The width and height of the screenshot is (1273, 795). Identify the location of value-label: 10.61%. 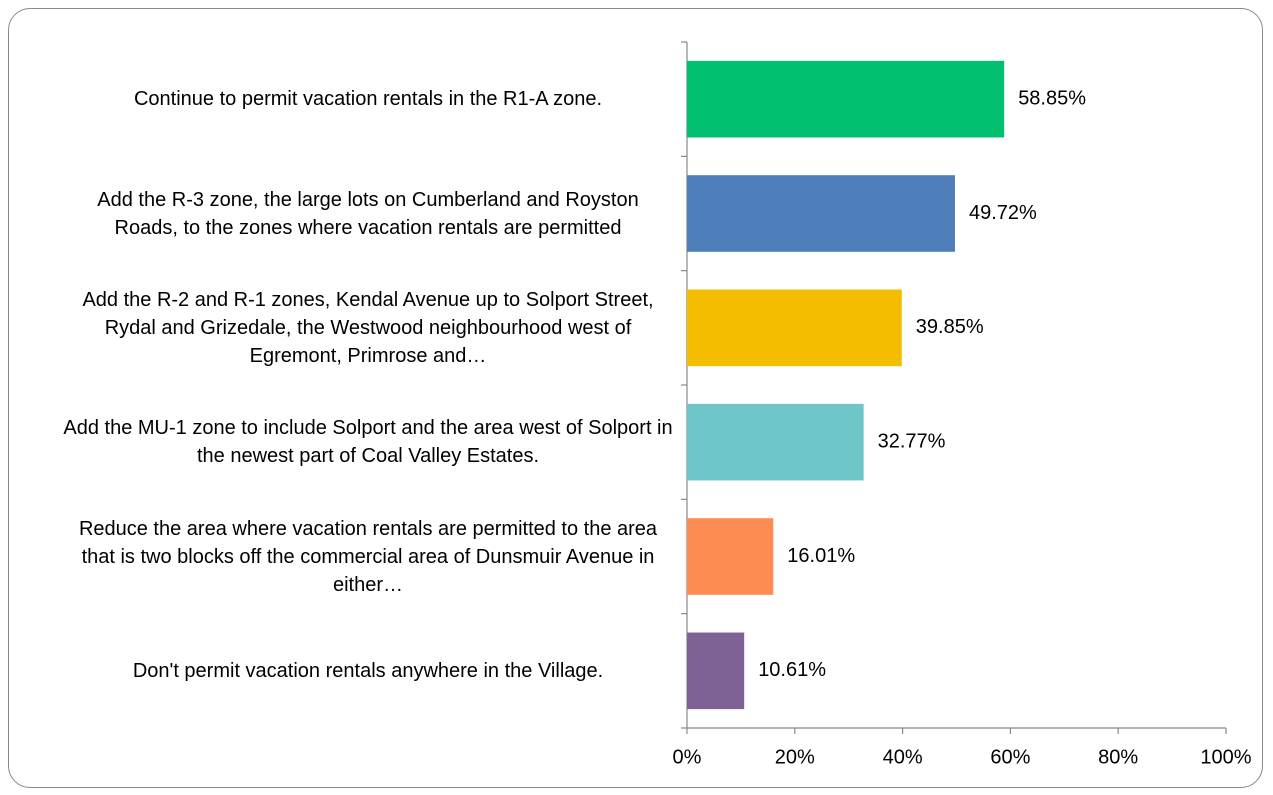
(792, 670).